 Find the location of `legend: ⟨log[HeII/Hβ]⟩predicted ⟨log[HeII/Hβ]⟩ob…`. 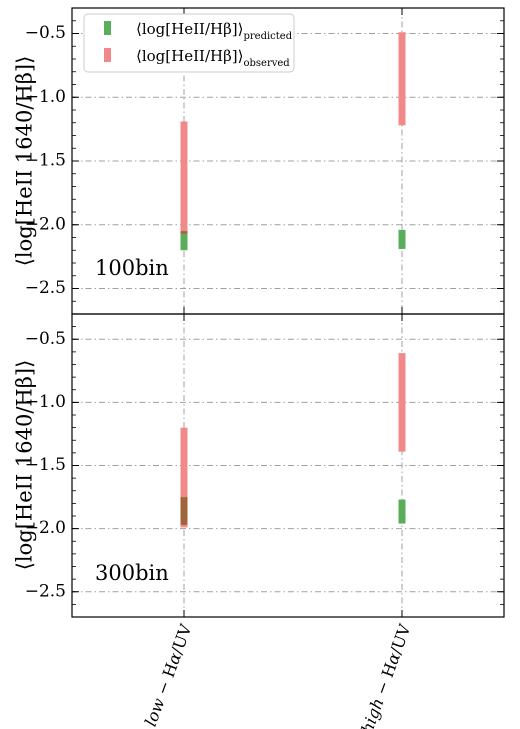

legend: ⟨log[HeII/Hβ]⟩predicted ⟨log[HeII/Hβ]⟩ob… is located at coordinates (189, 43).